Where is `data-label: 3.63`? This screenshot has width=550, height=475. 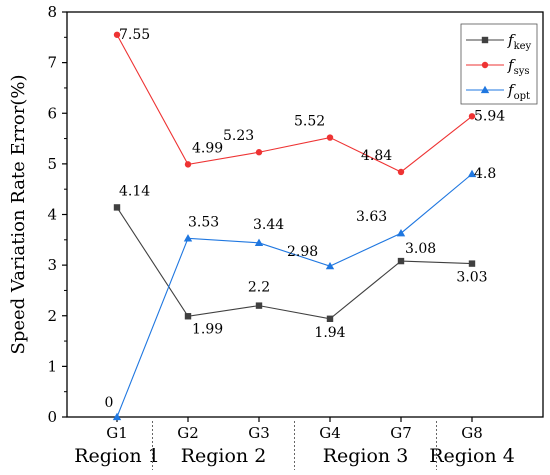 data-label: 3.63 is located at coordinates (371, 217).